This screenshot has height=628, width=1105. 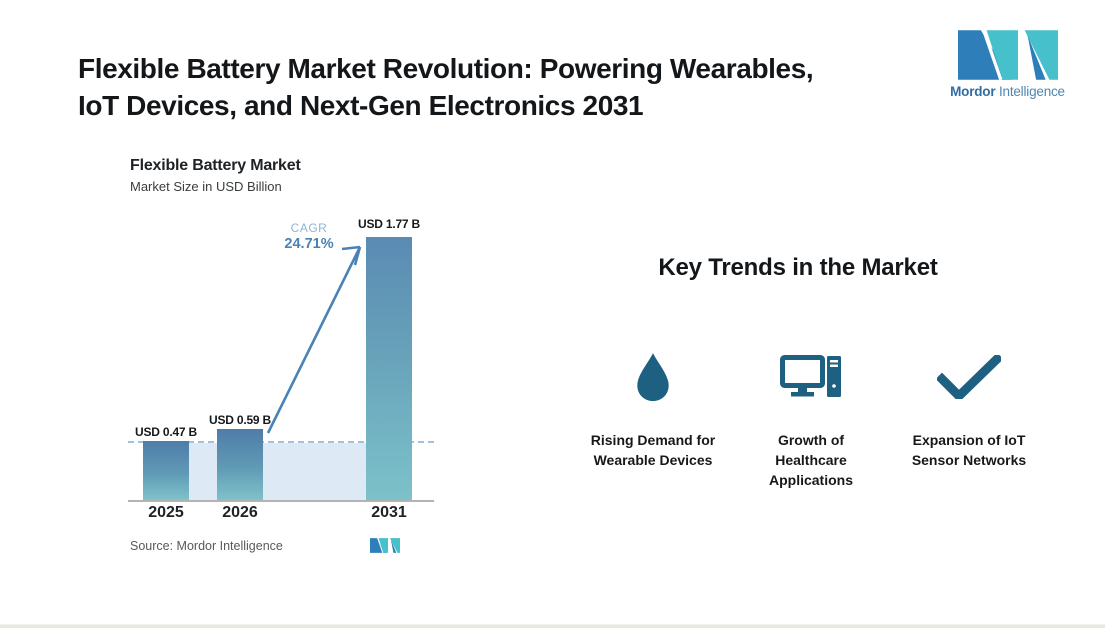 I want to click on desktop-computer-icon, so click(x=810, y=376).